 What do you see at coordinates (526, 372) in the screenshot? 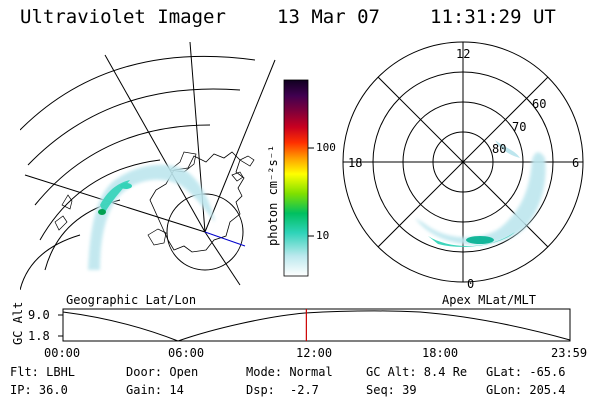
I see `glat-info: GLat: -65.6` at bounding box center [526, 372].